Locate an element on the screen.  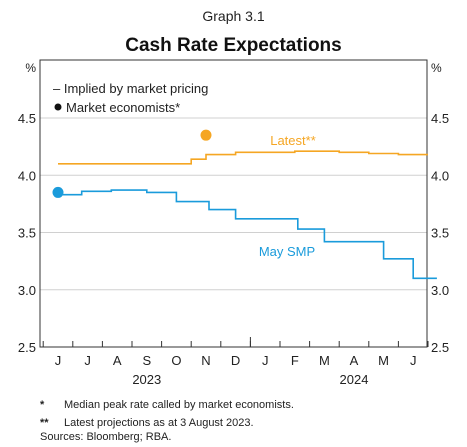
series-label: Latest** is located at coordinates (293, 140).